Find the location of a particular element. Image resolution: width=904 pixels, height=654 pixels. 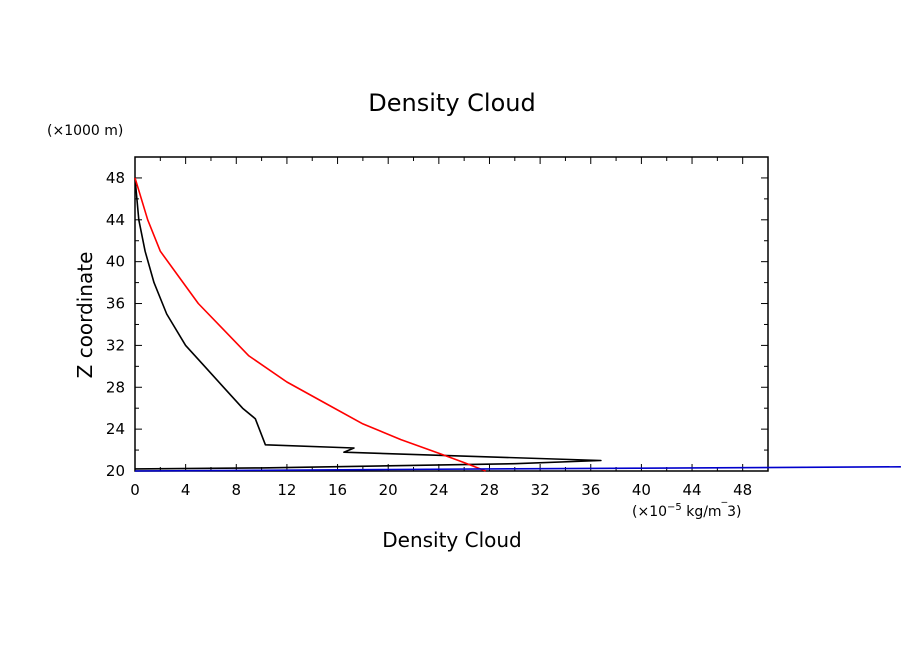

x-tick-label: 28 is located at coordinates (489, 490).